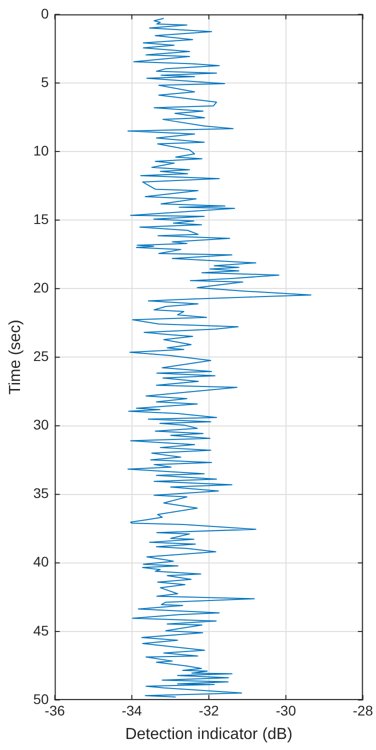  I want to click on y-tick-label: 25, so click(41, 356).